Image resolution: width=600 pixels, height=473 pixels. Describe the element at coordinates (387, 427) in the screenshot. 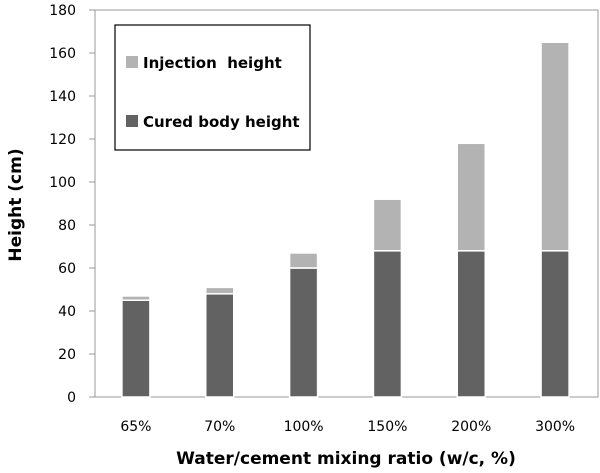

I see `x-tick-label: 150%` at that location.